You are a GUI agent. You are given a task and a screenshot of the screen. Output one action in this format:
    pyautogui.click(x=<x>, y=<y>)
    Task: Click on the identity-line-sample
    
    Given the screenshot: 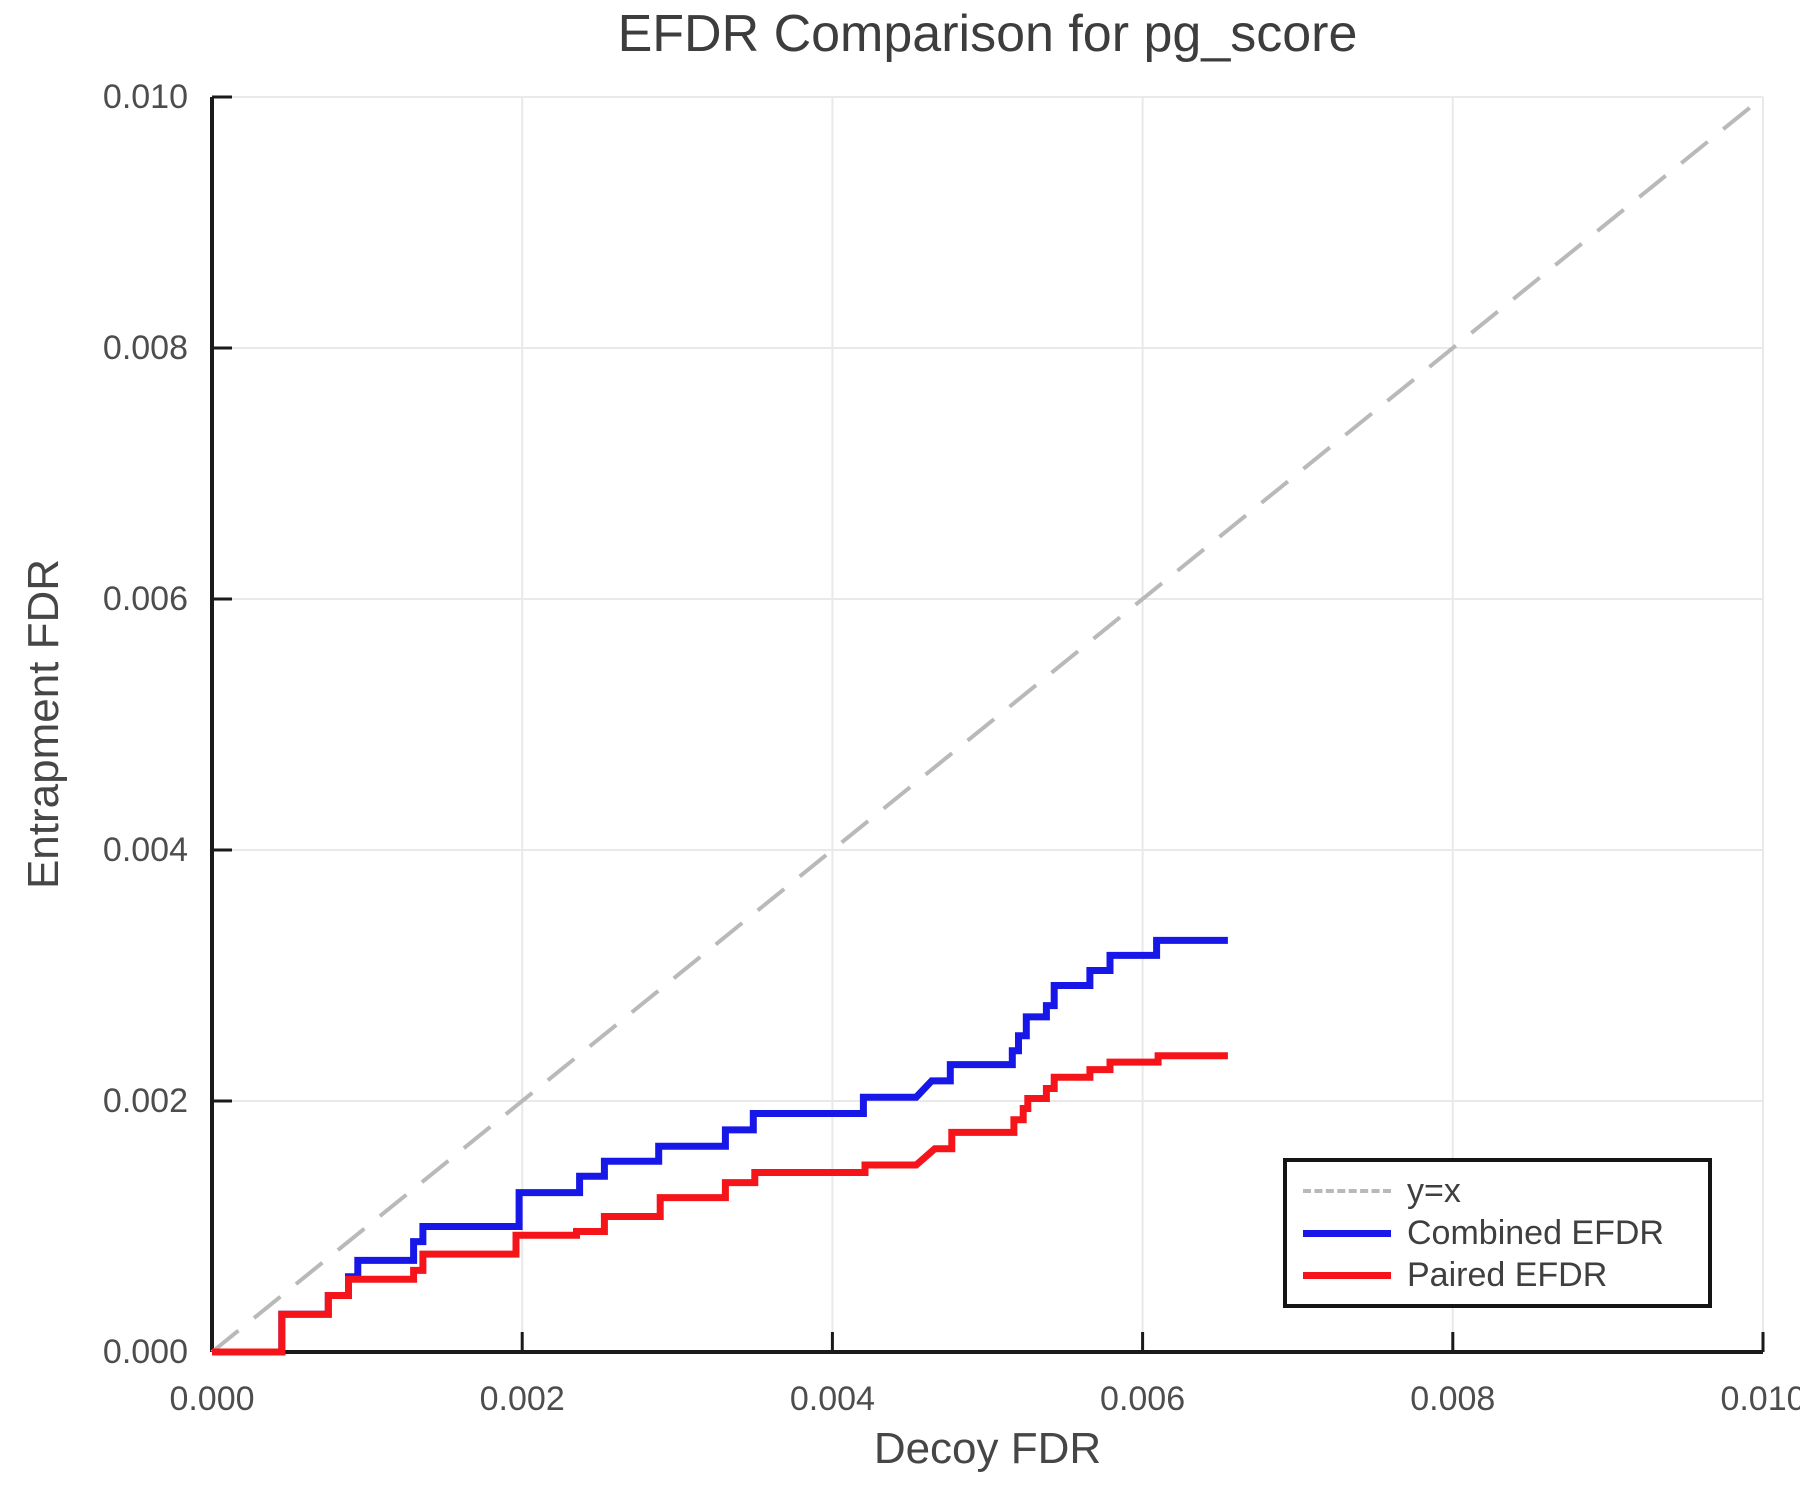 What is the action you would take?
    pyautogui.click(x=1347, y=1191)
    